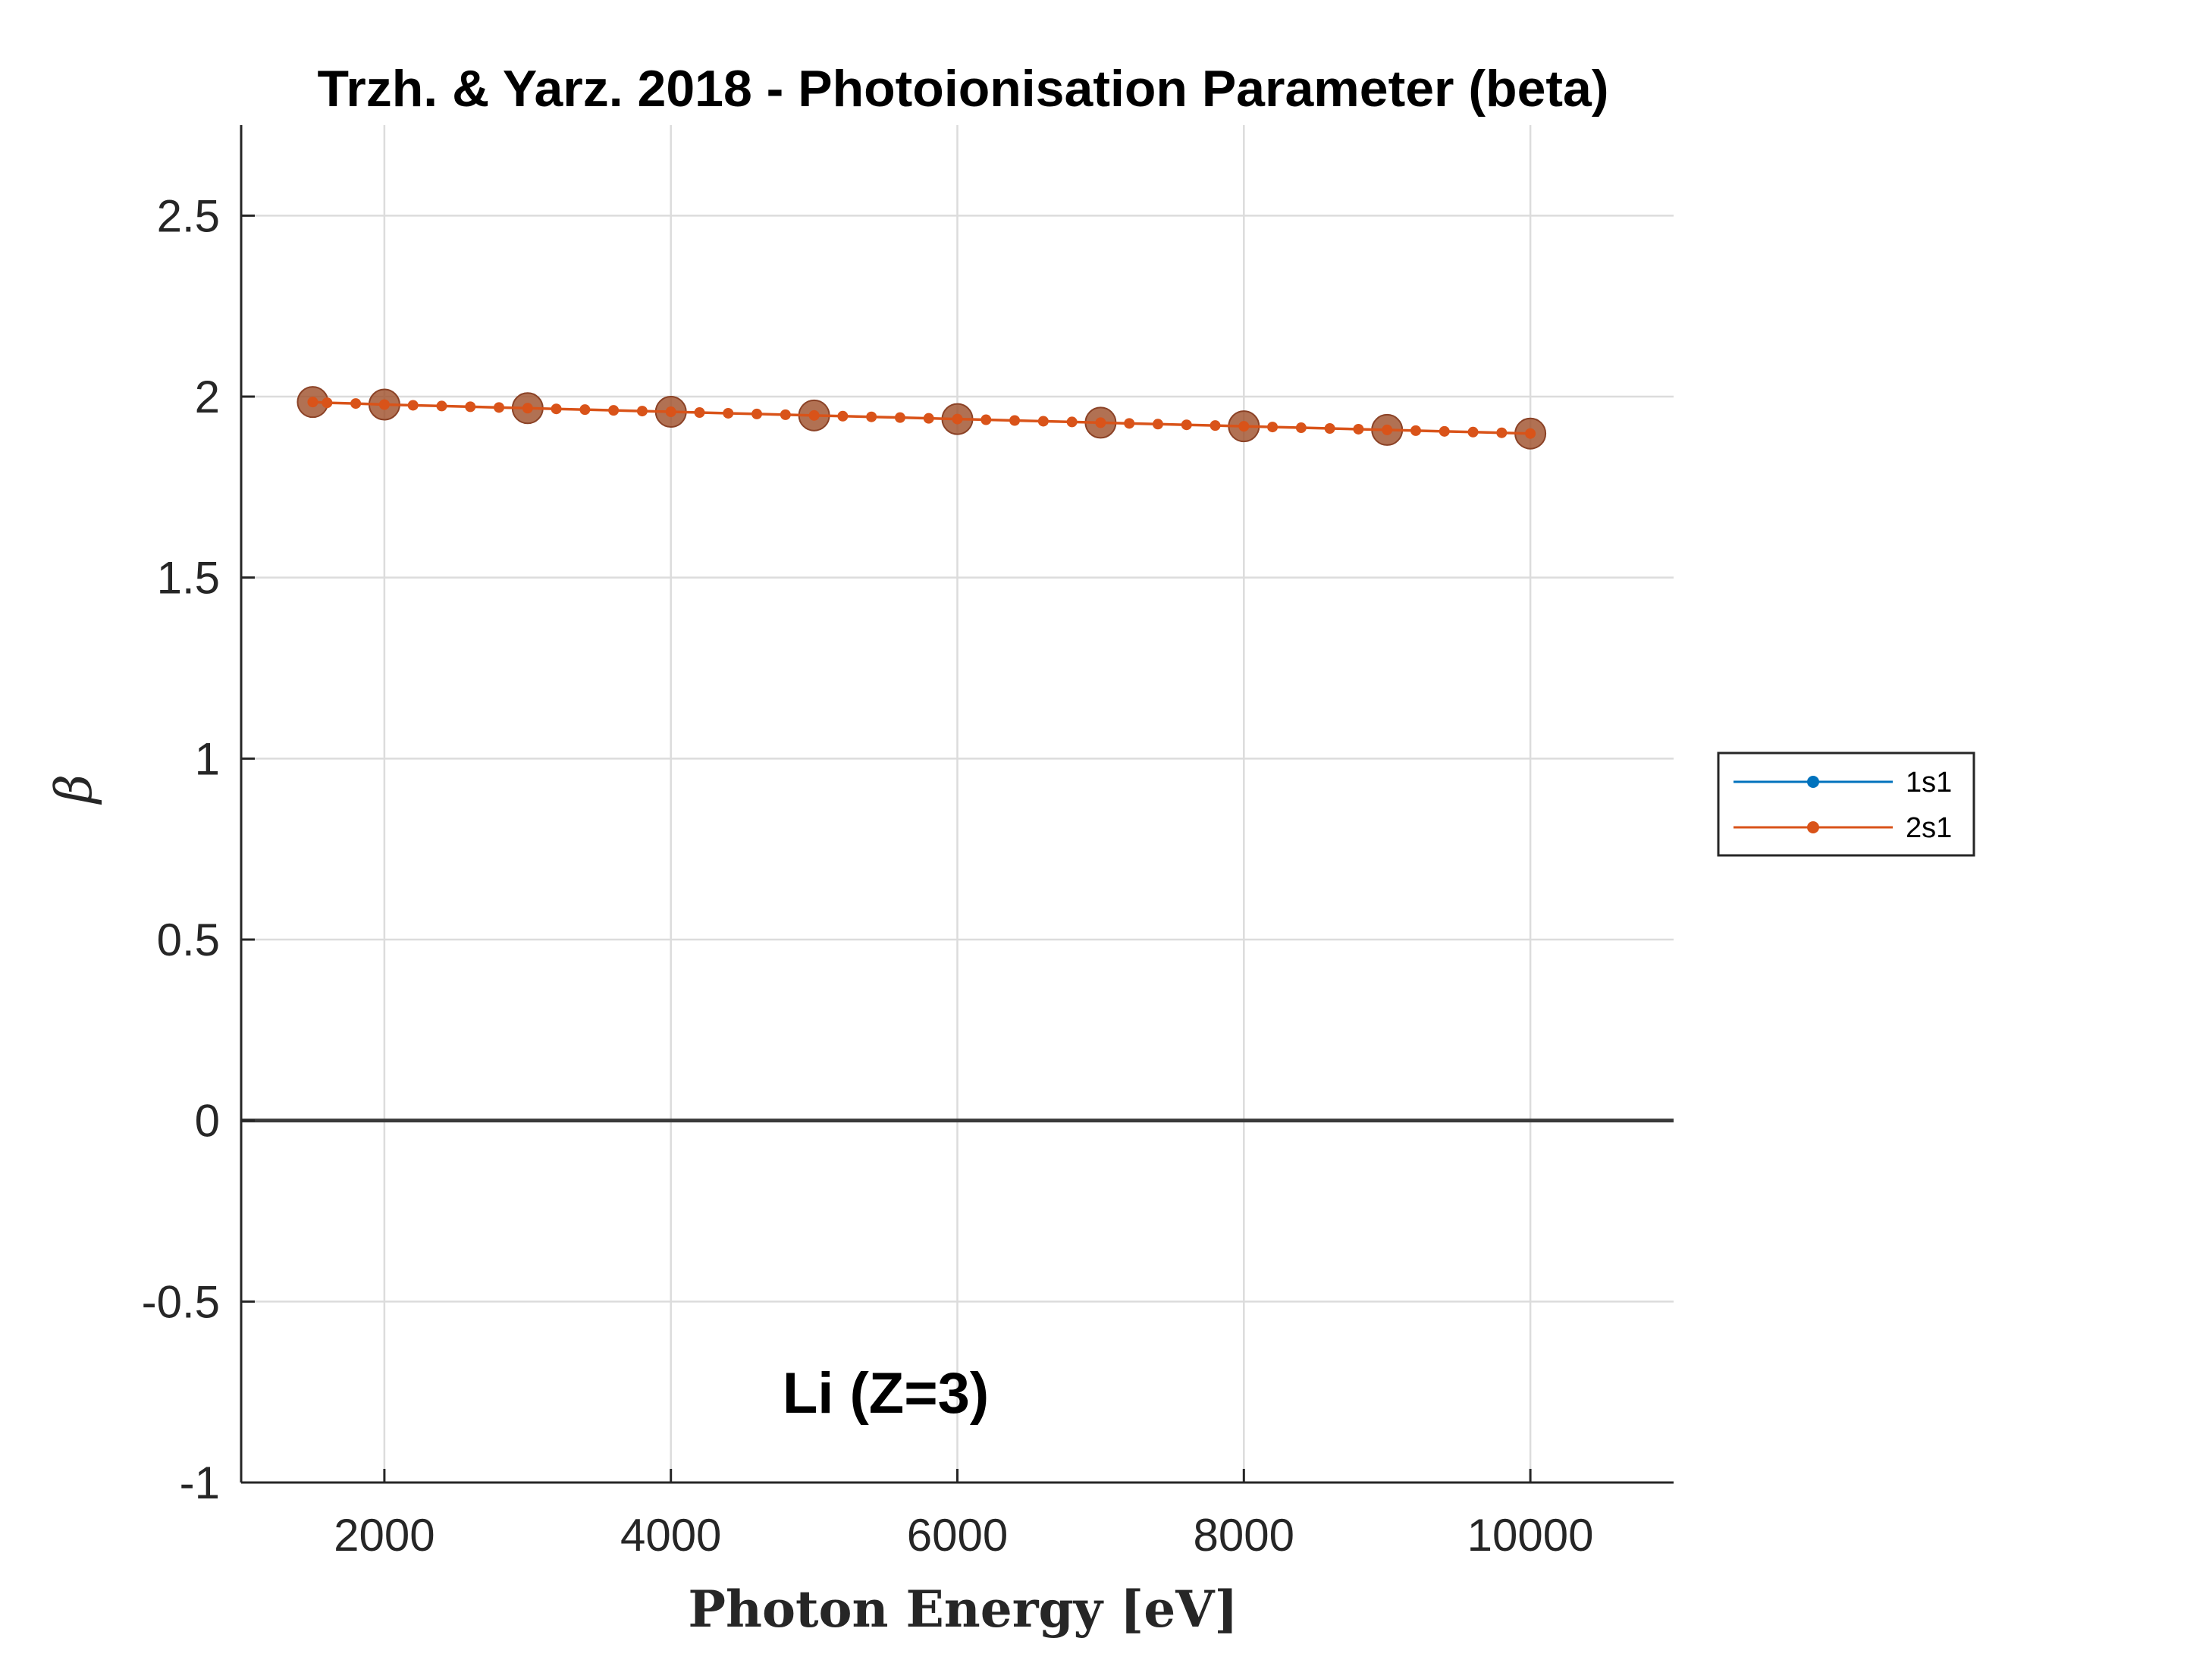  Describe the element at coordinates (200, 1482) in the screenshot. I see `y-tick-label: -1` at that location.